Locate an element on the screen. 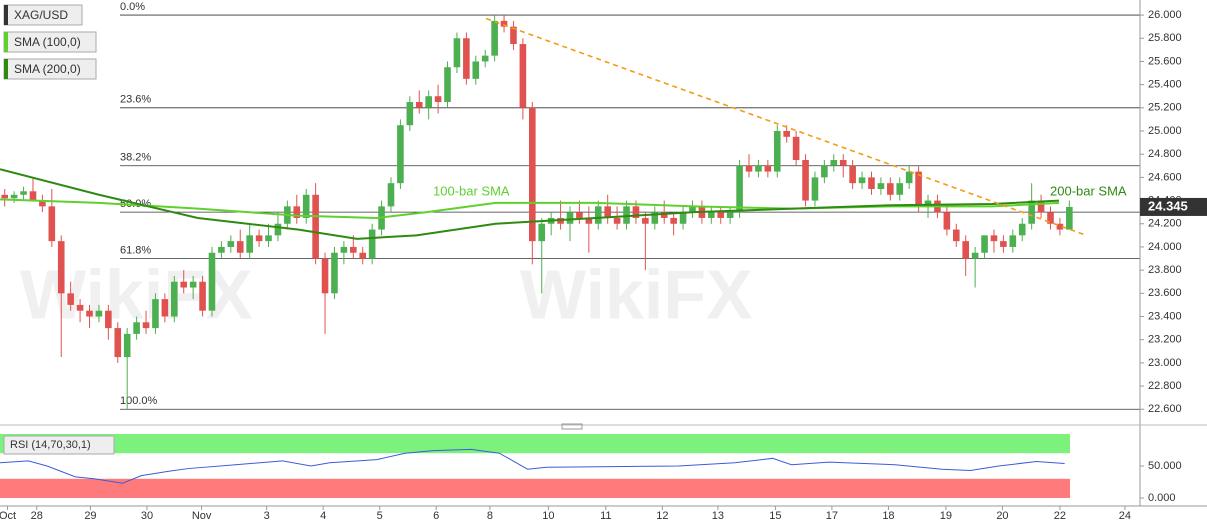 This screenshot has height=526, width=1207. y-tick-label: 26.000 is located at coordinates (1165, 15).